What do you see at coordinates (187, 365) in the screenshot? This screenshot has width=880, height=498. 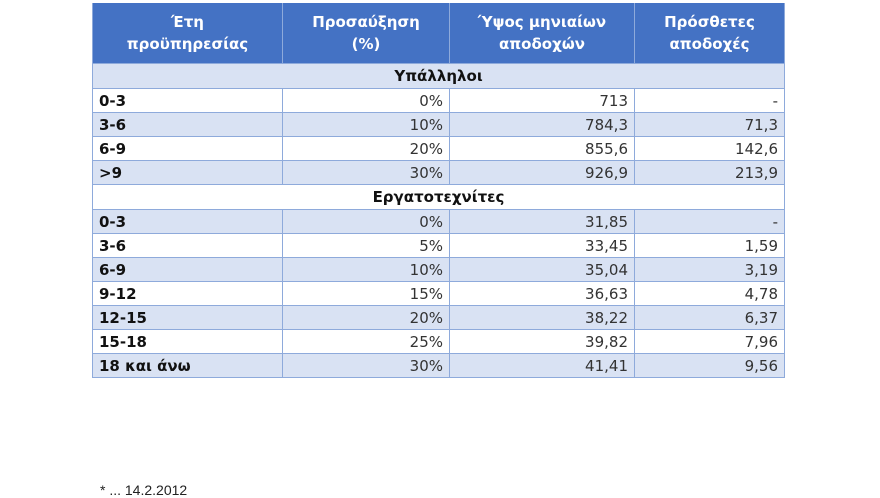 I see `years-cell: 18 και άνω` at bounding box center [187, 365].